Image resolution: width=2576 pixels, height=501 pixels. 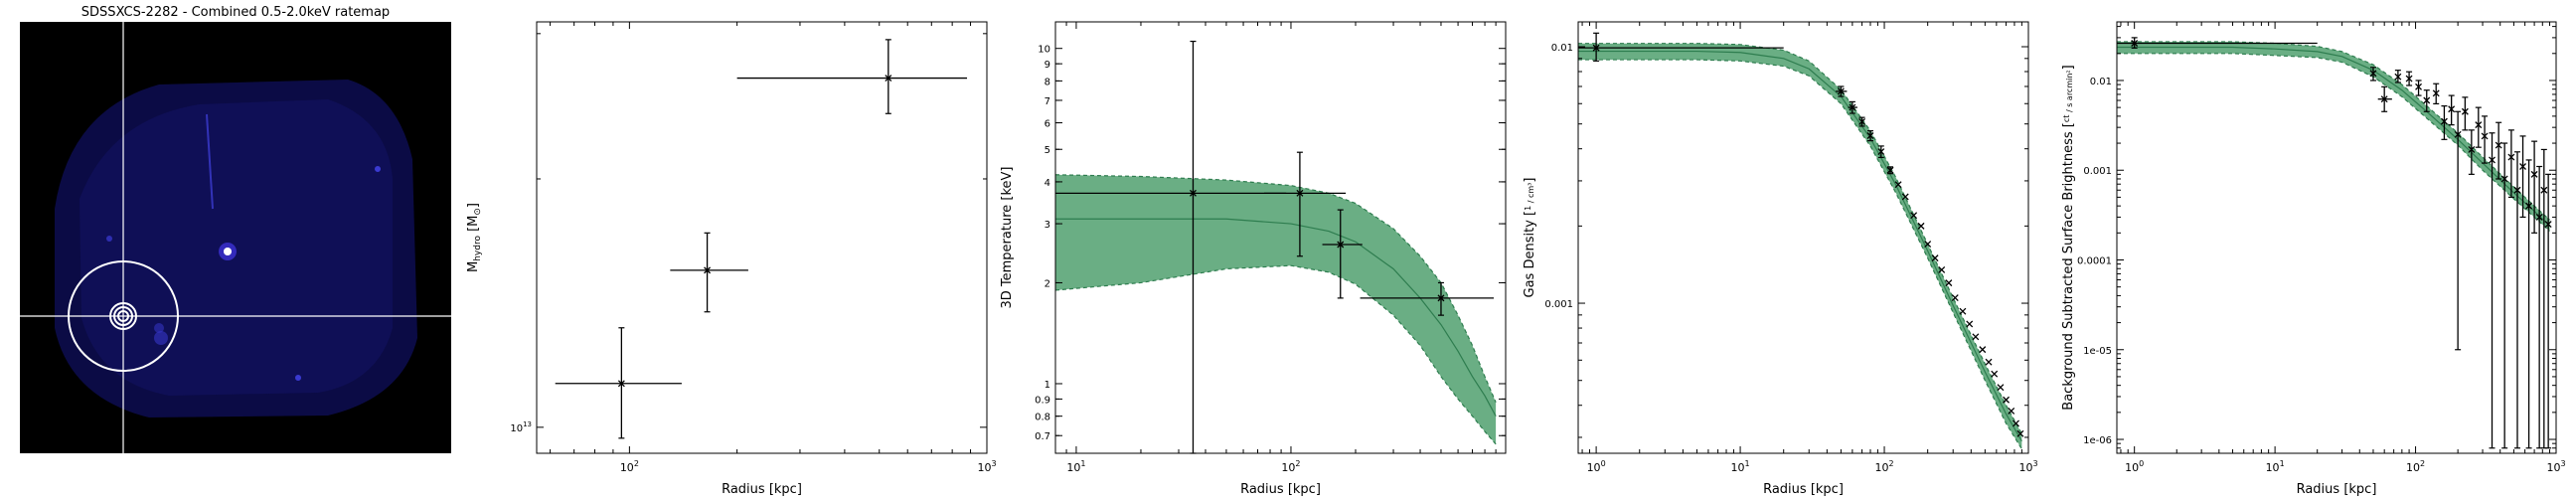 I want to click on model-median, so click(x=1276, y=317).